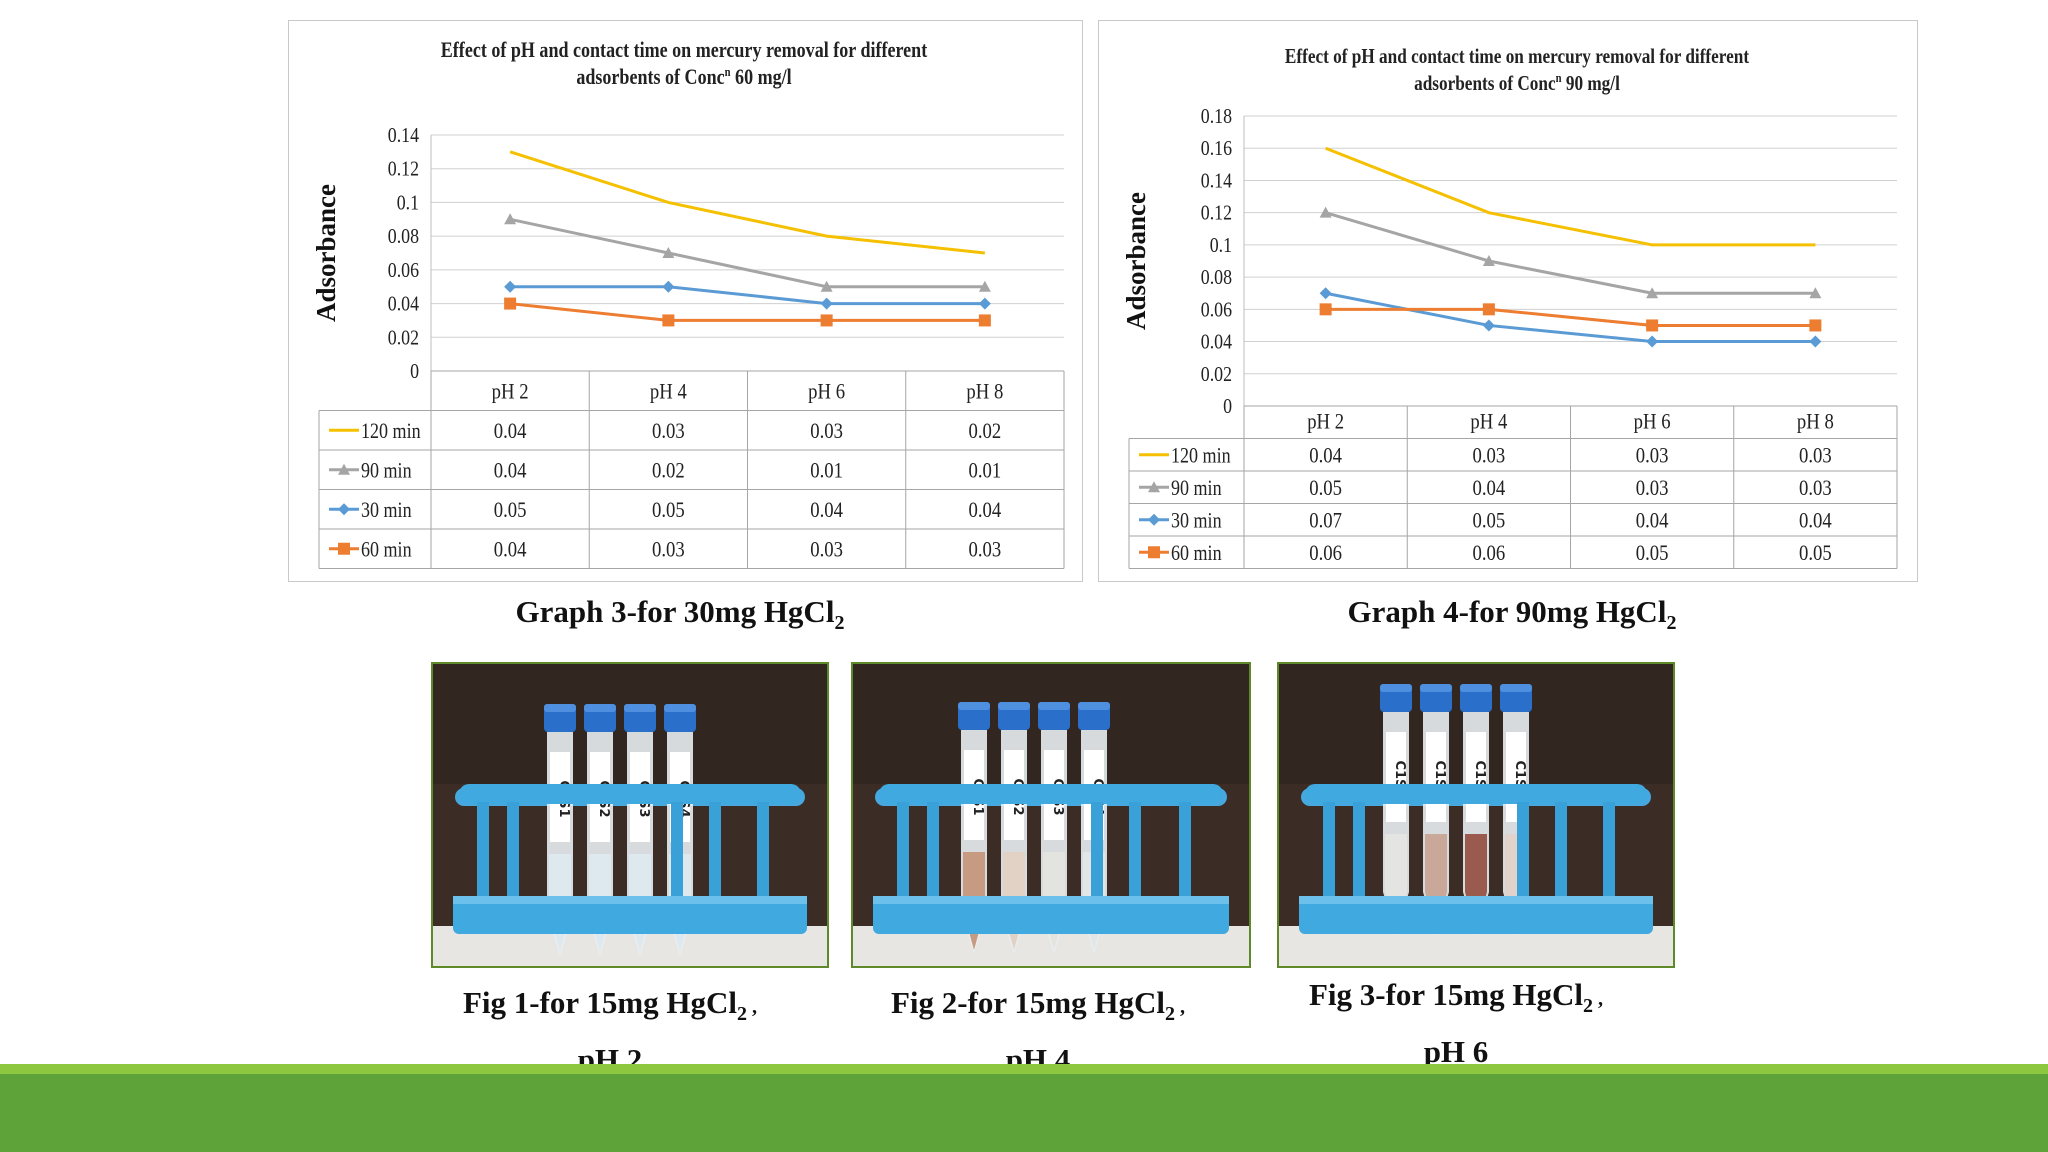  I want to click on chart-title-line-2: adsorbents of Concn 90 mg/l, so click(1517, 82).